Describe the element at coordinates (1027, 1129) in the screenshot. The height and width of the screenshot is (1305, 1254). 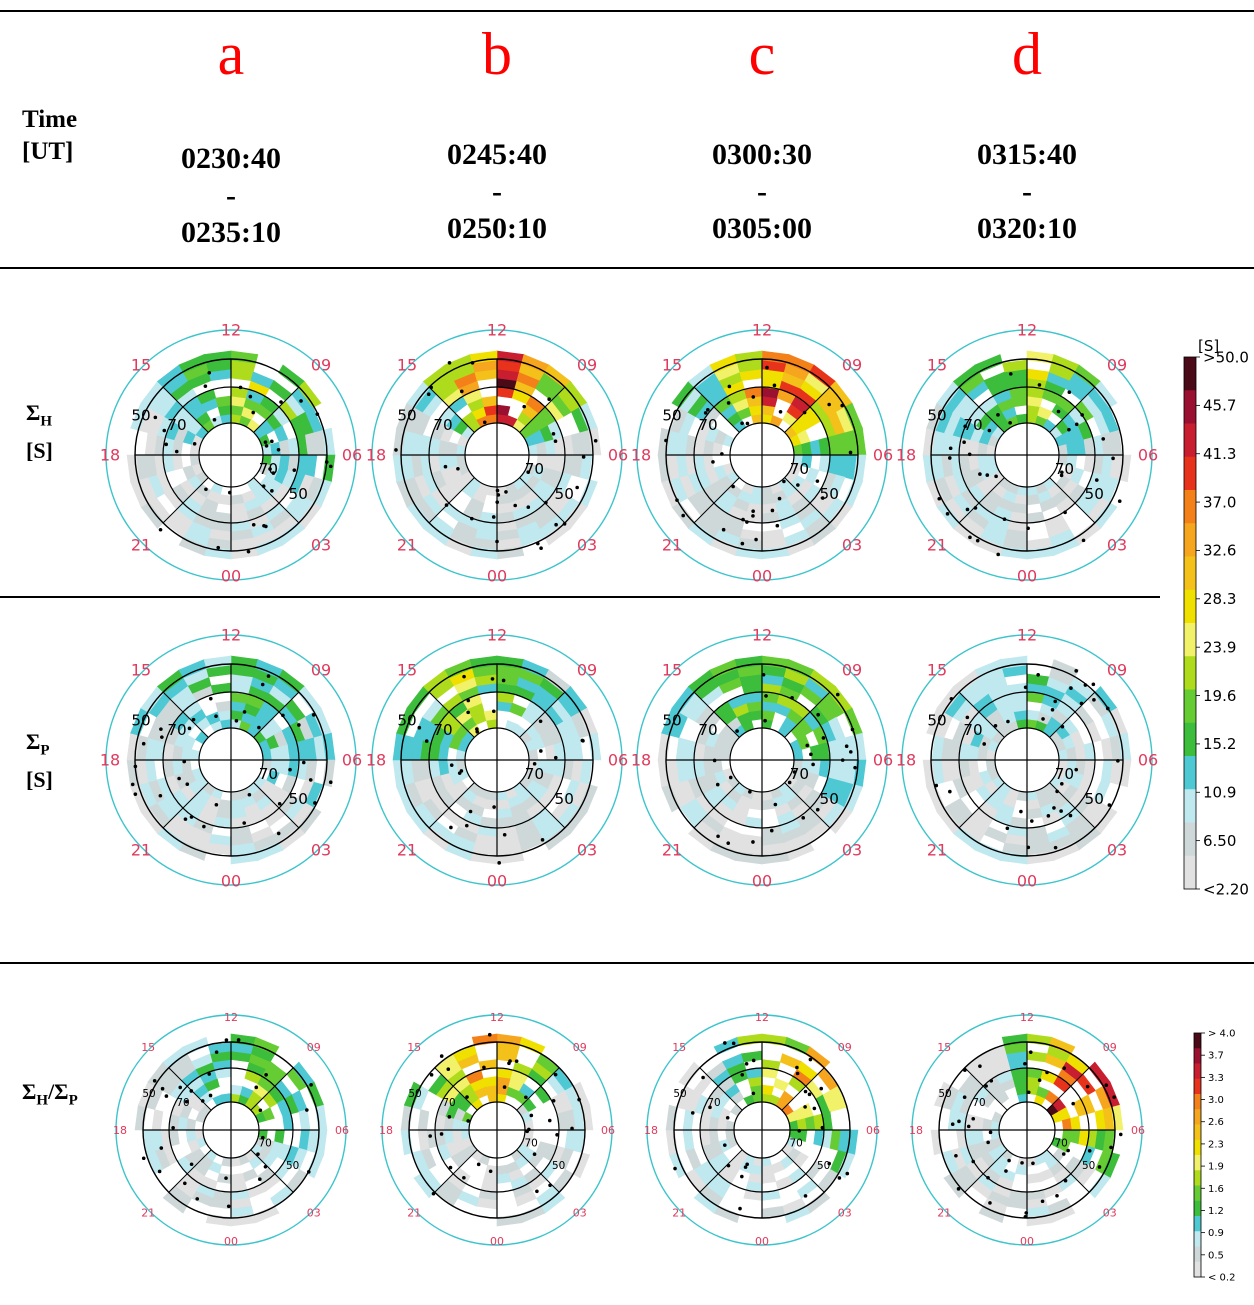
I see `polar-plot-row3-d: 120906030021181550707050` at that location.